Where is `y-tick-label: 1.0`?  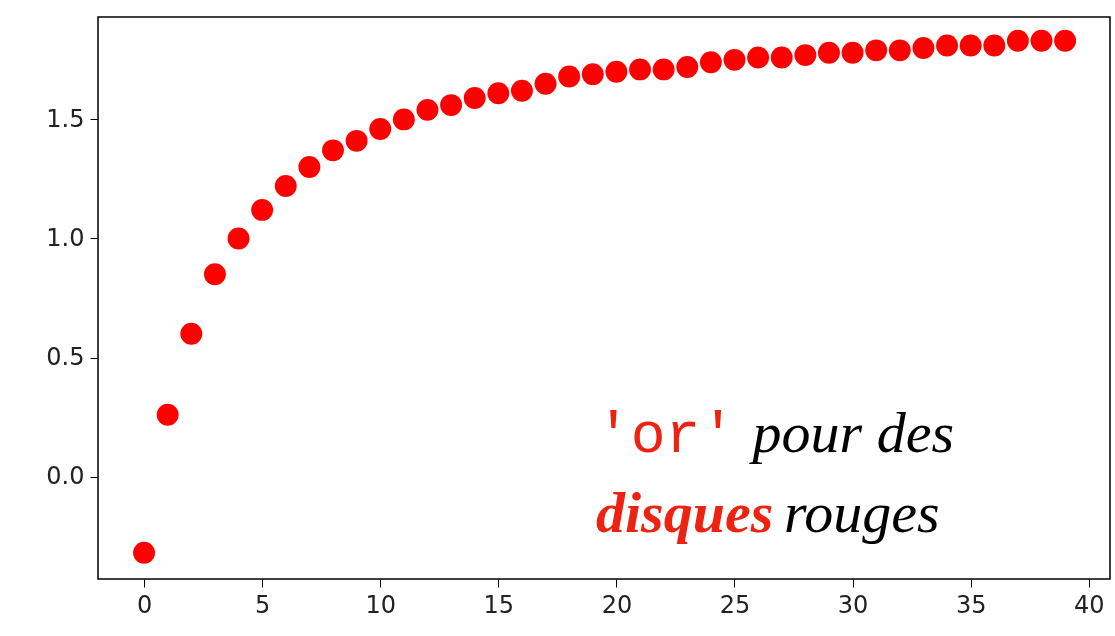
y-tick-label: 1.0 is located at coordinates (65, 237).